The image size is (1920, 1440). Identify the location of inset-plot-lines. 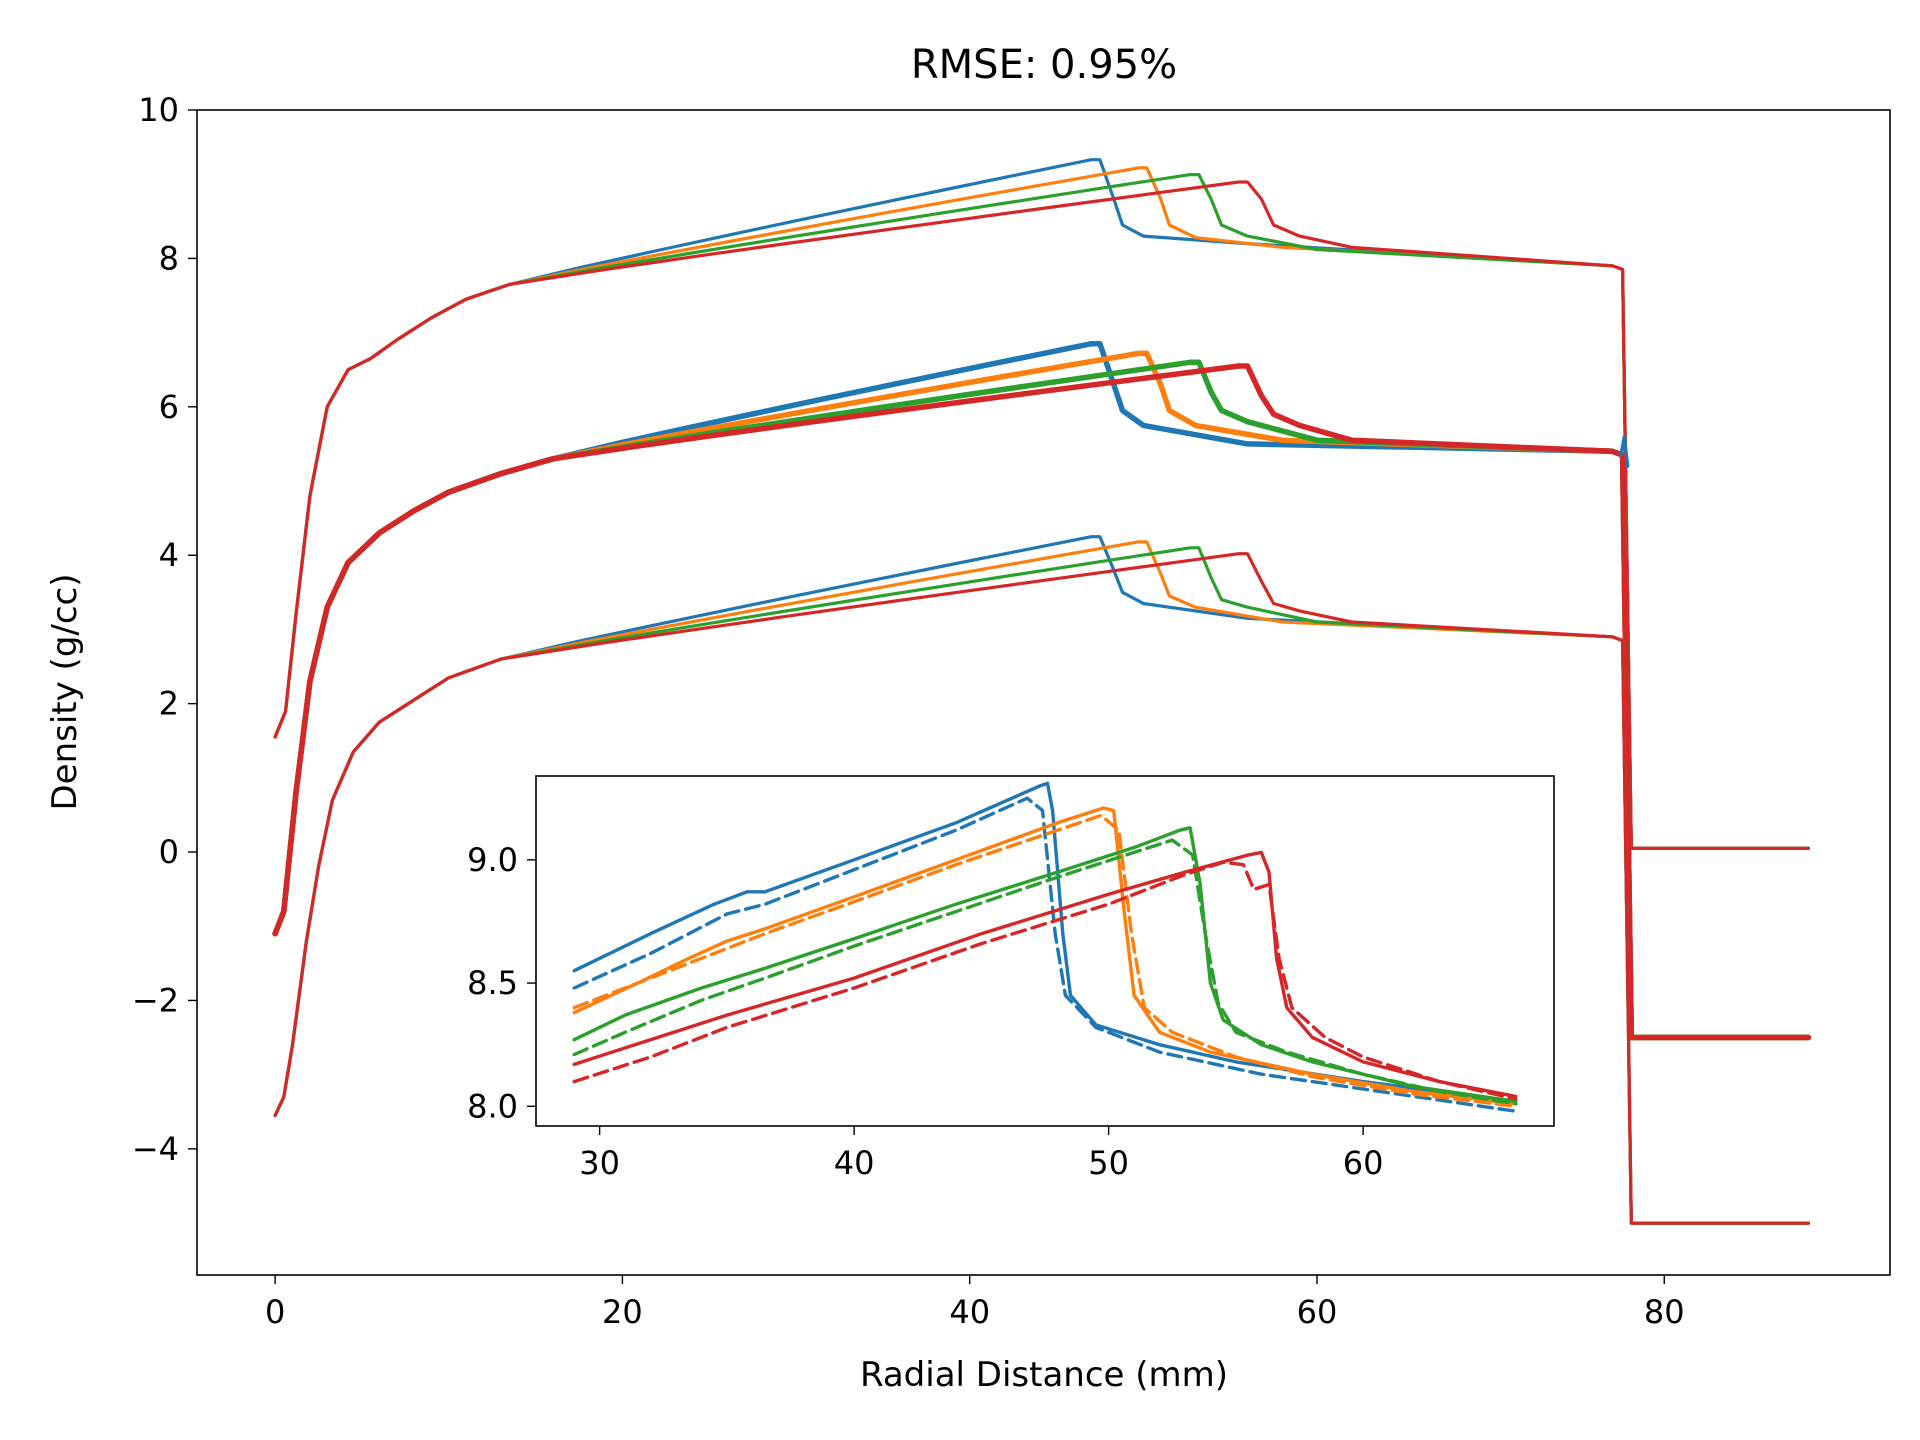
(1045, 947).